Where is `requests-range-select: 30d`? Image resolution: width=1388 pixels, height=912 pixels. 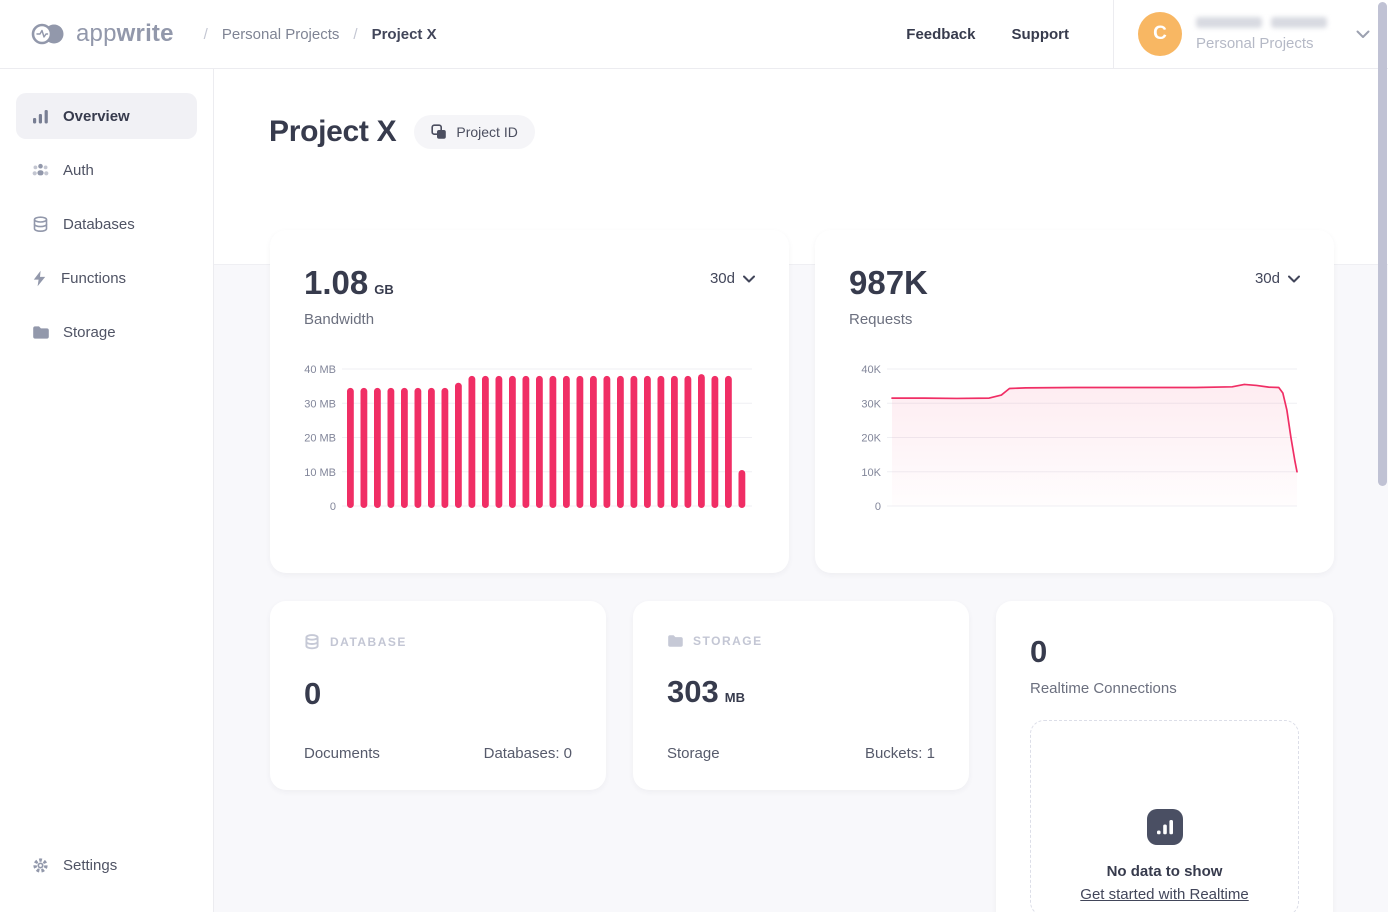 requests-range-select: 30d is located at coordinates (1277, 275).